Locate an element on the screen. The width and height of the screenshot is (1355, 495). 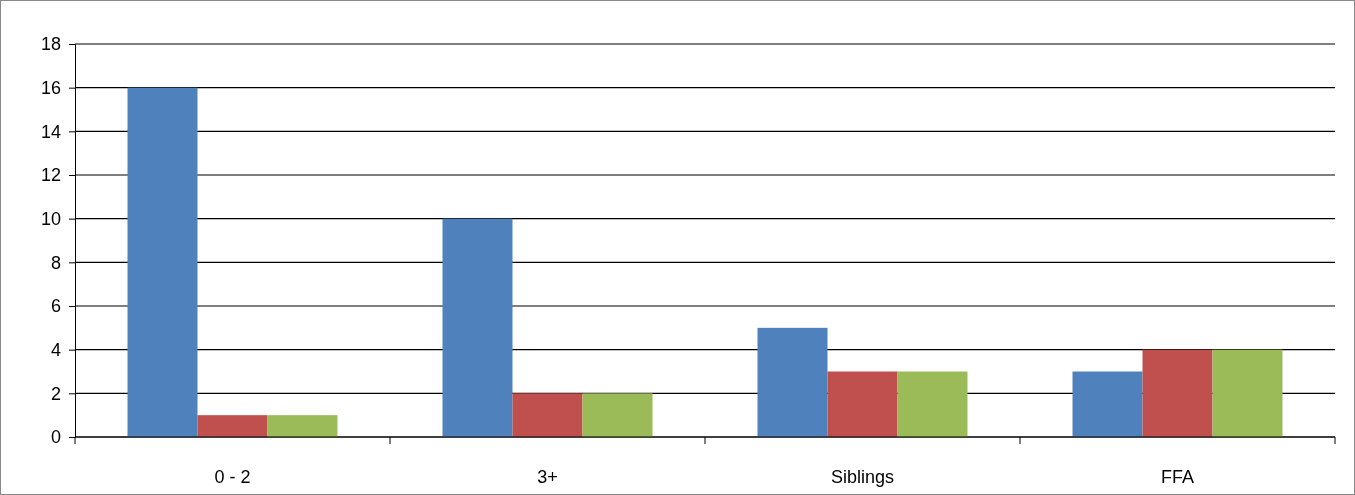
y-tick-label: 16 is located at coordinates (50, 87).